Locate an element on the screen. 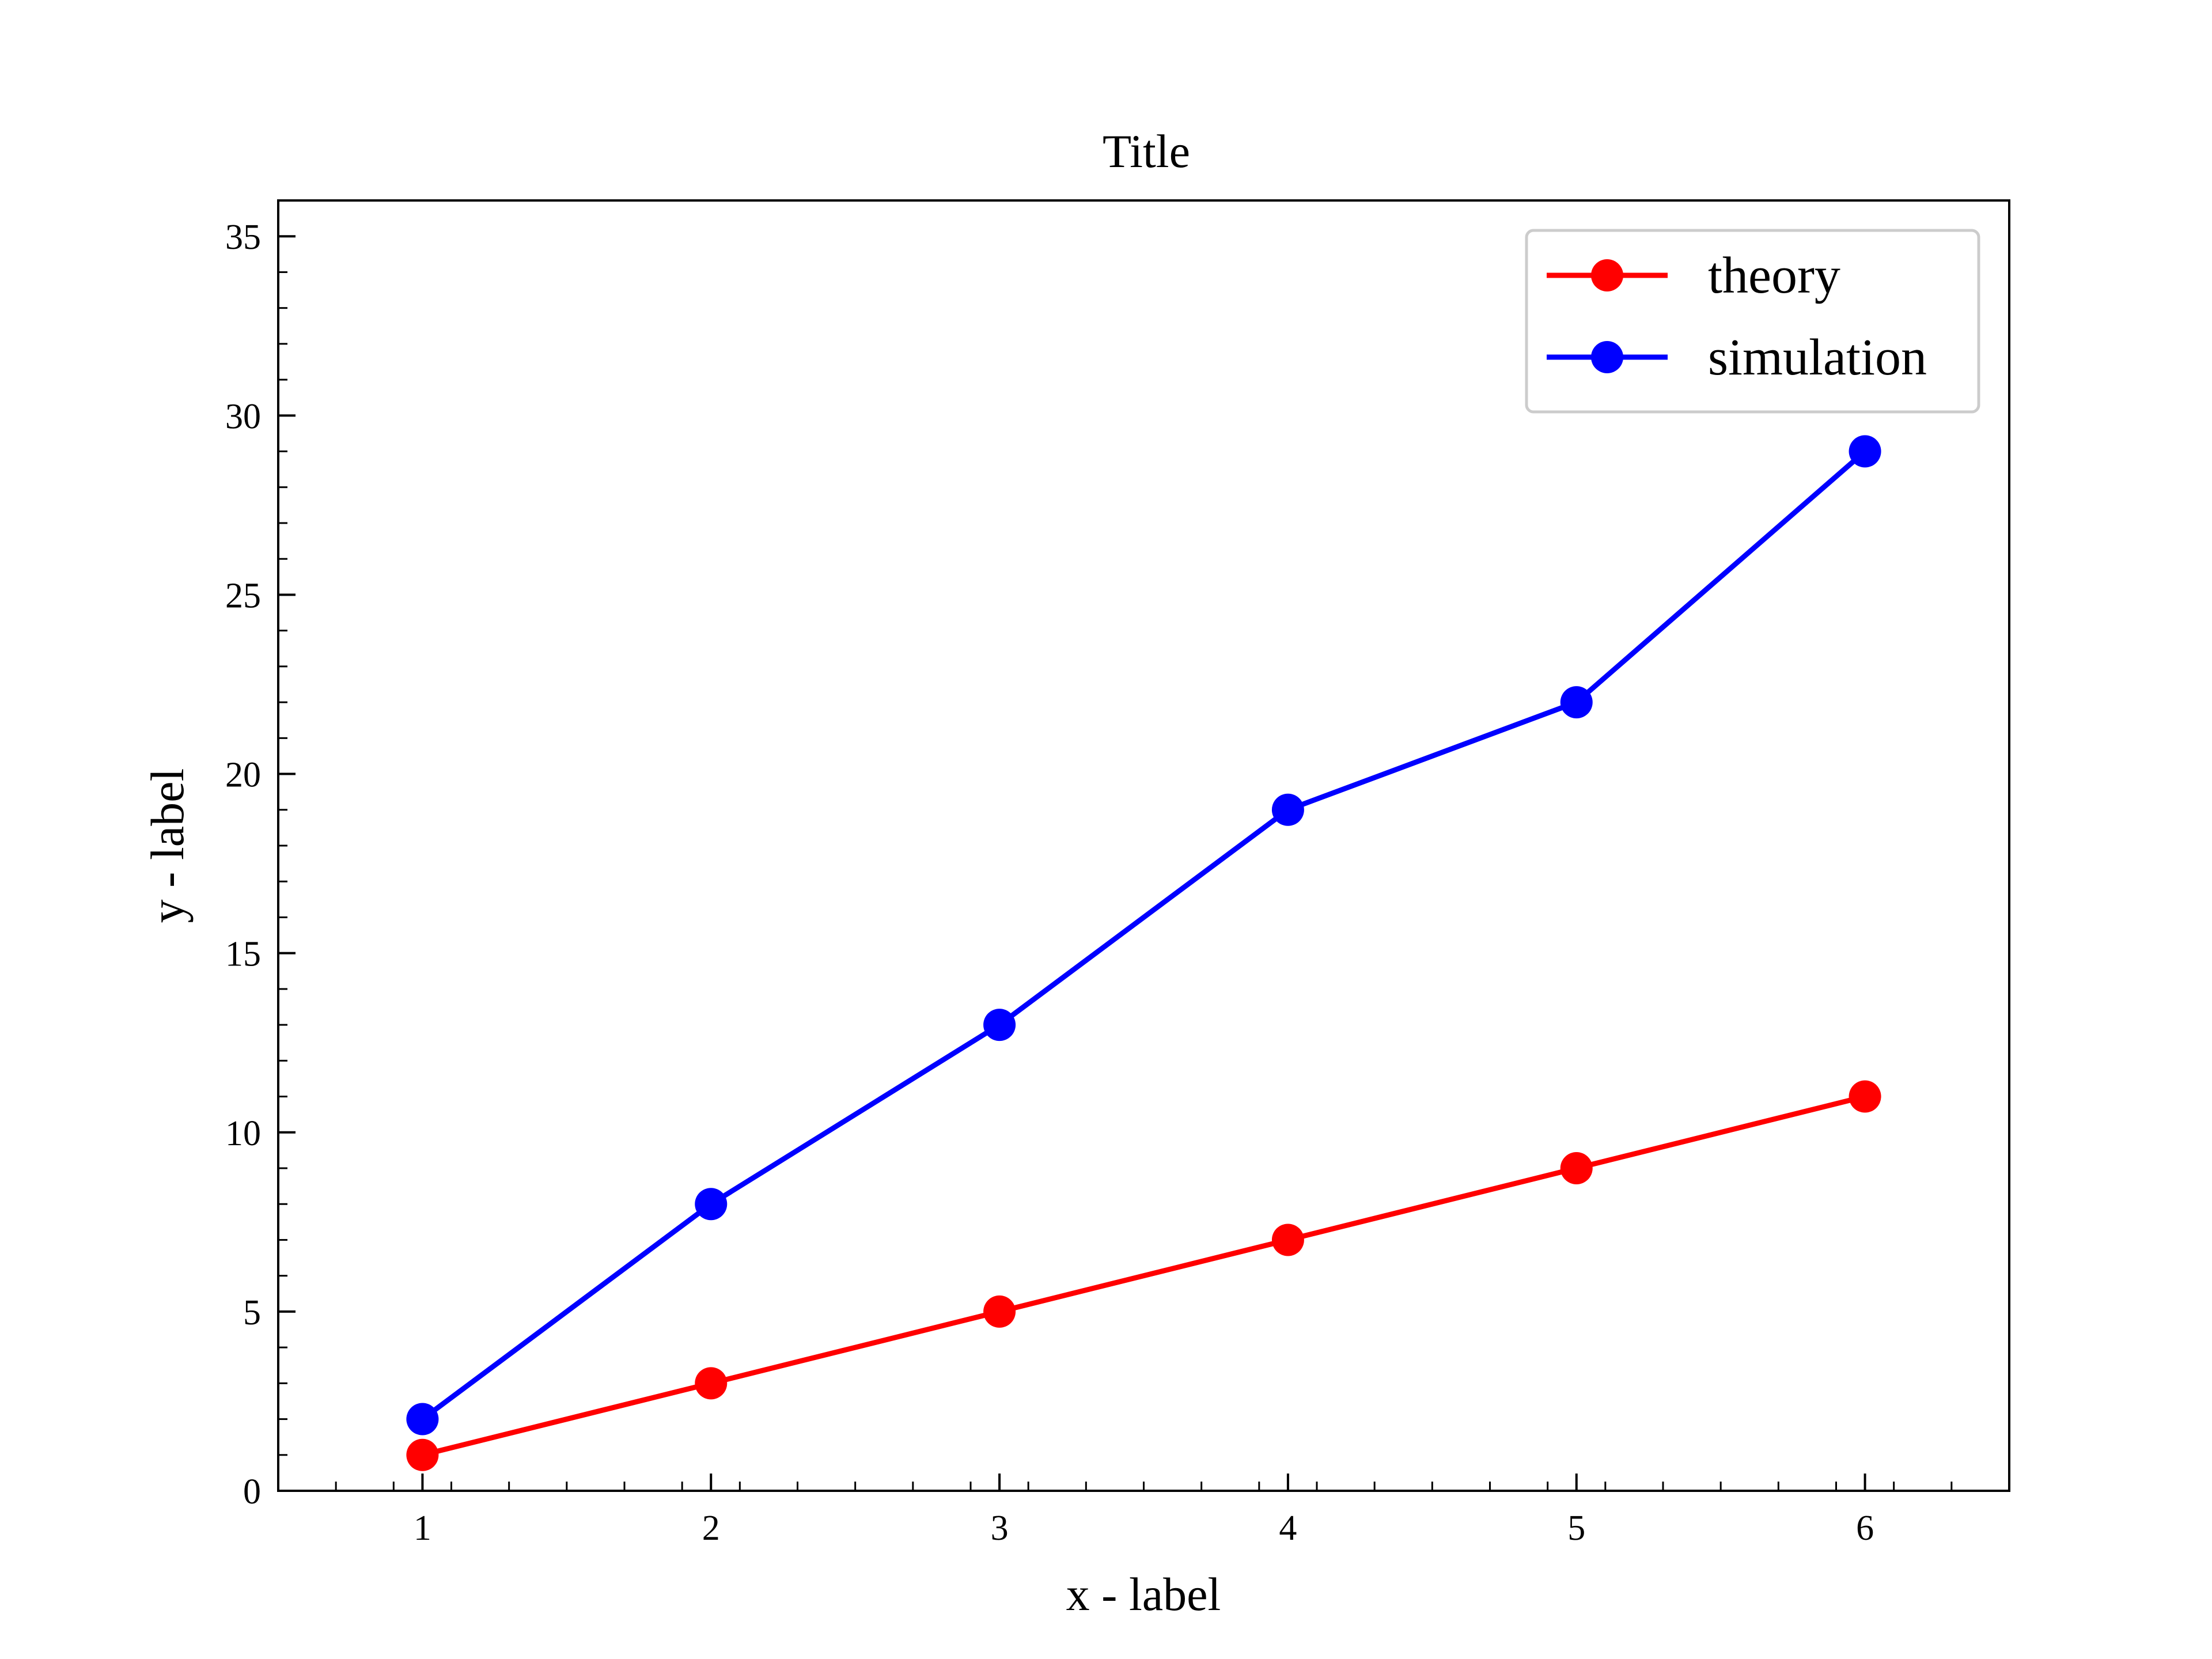 This screenshot has width=2212, height=1659. y-tick-label: 35 is located at coordinates (243, 237).